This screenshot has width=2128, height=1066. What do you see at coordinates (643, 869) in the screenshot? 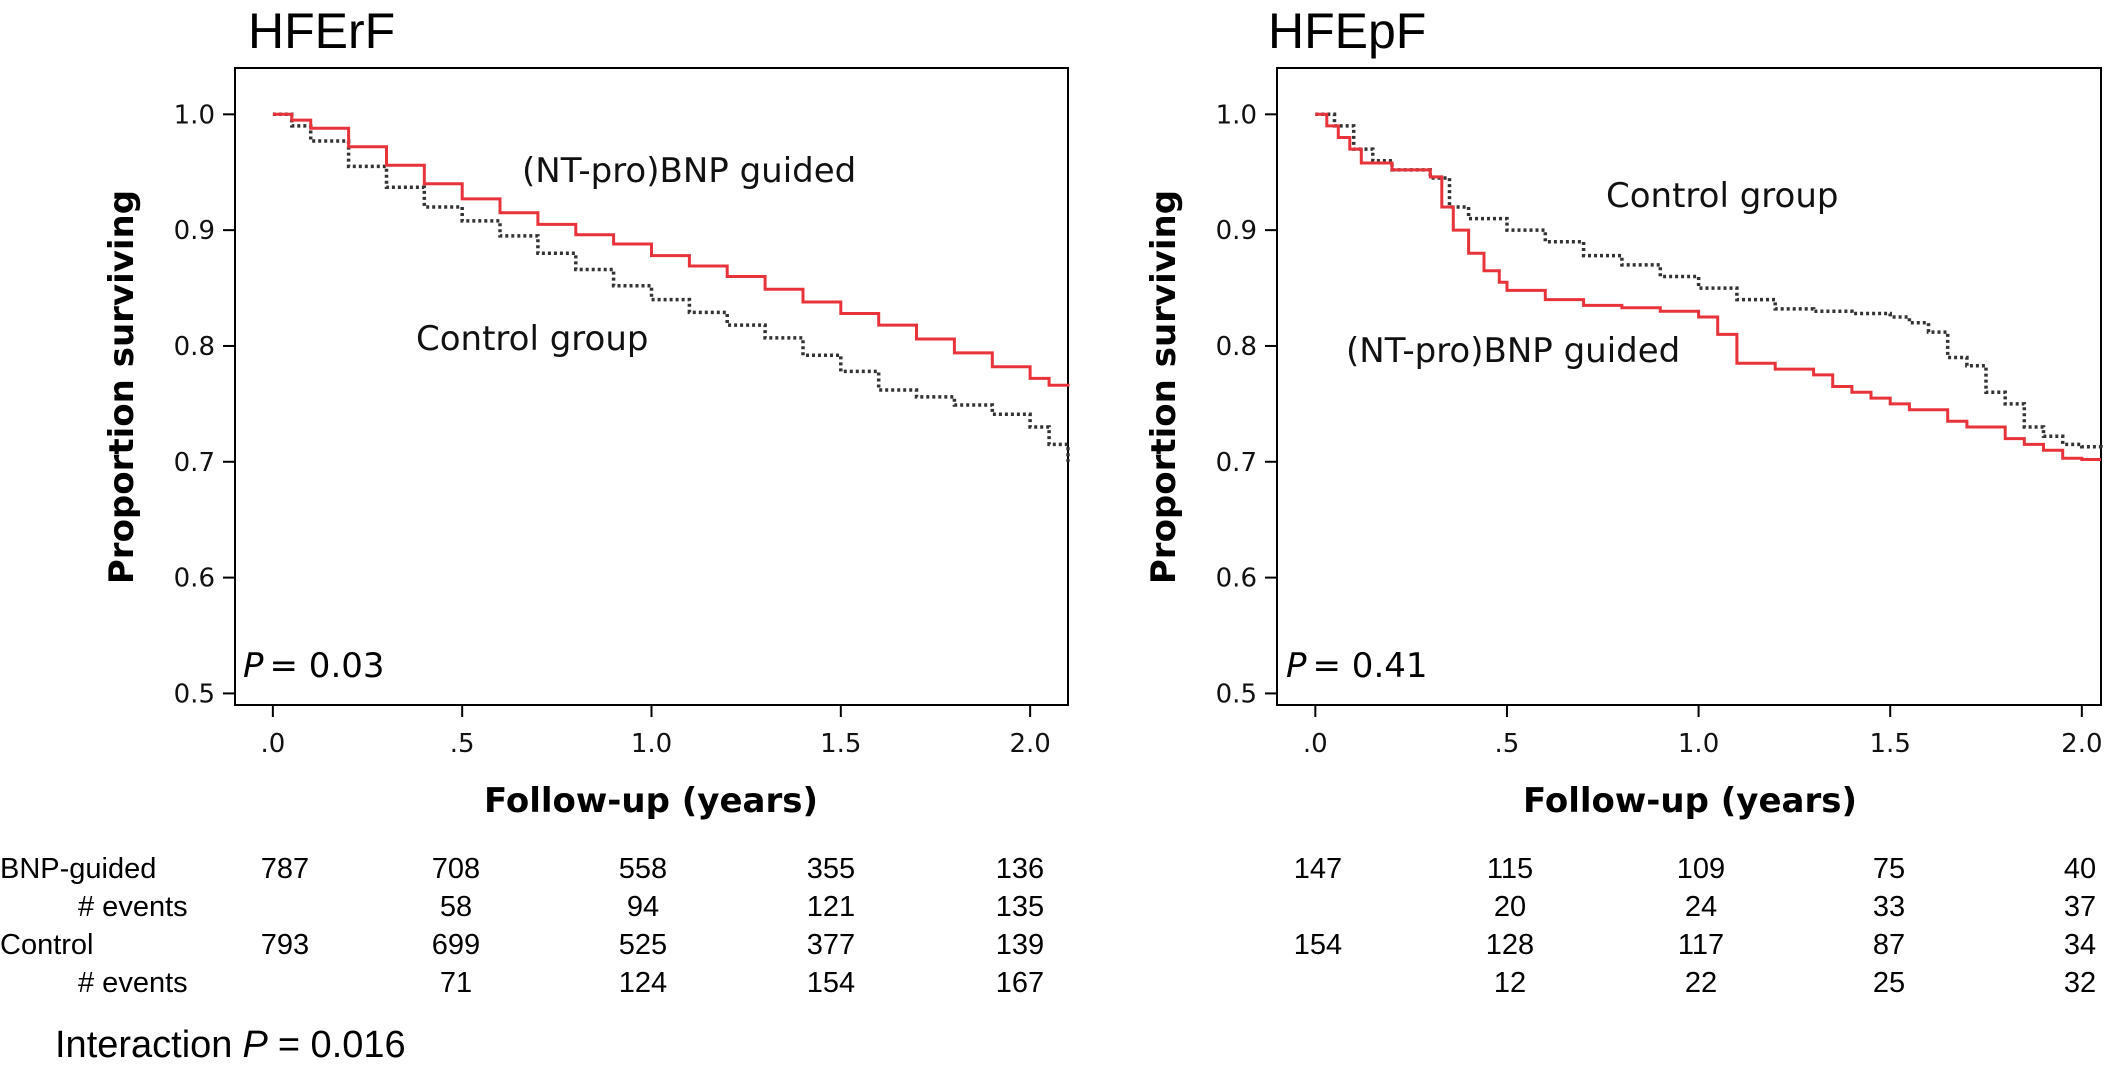
I see `risk-cell: 558` at bounding box center [643, 869].